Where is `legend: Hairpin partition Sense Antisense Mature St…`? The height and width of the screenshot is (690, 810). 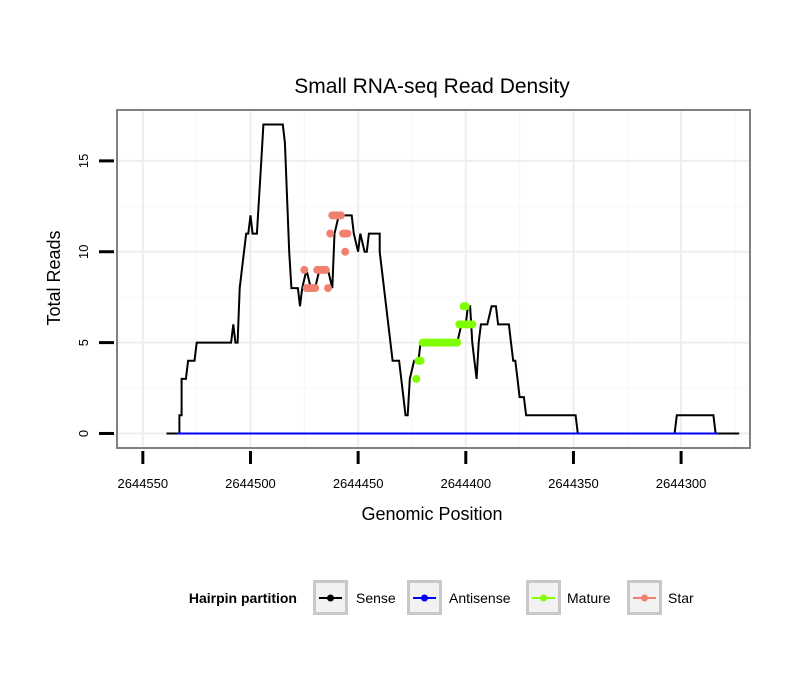 legend: Hairpin partition Sense Antisense Mature St… is located at coordinates (441, 597).